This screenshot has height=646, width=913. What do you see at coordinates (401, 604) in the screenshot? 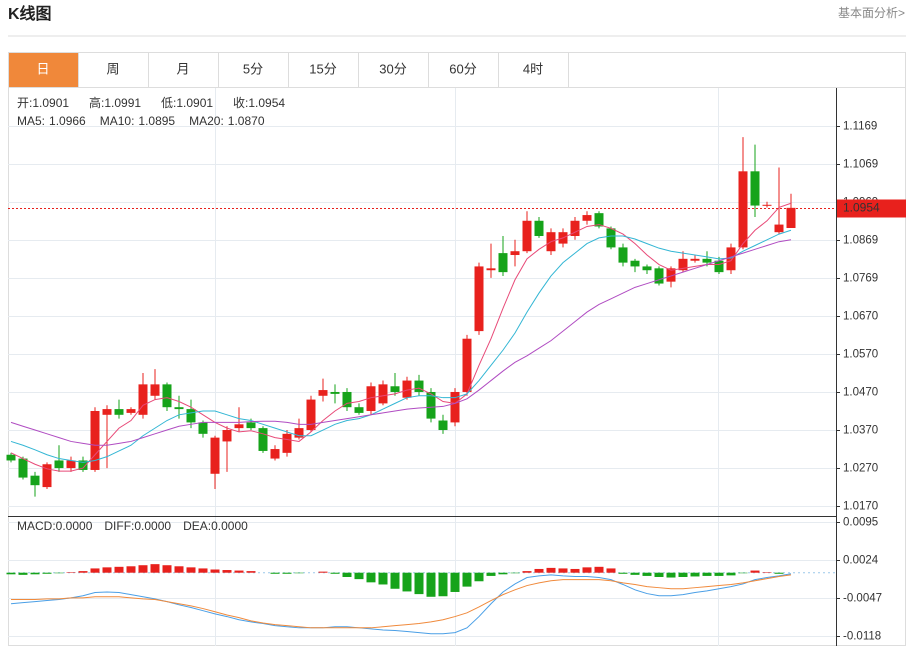
I see `macd-line` at bounding box center [401, 604].